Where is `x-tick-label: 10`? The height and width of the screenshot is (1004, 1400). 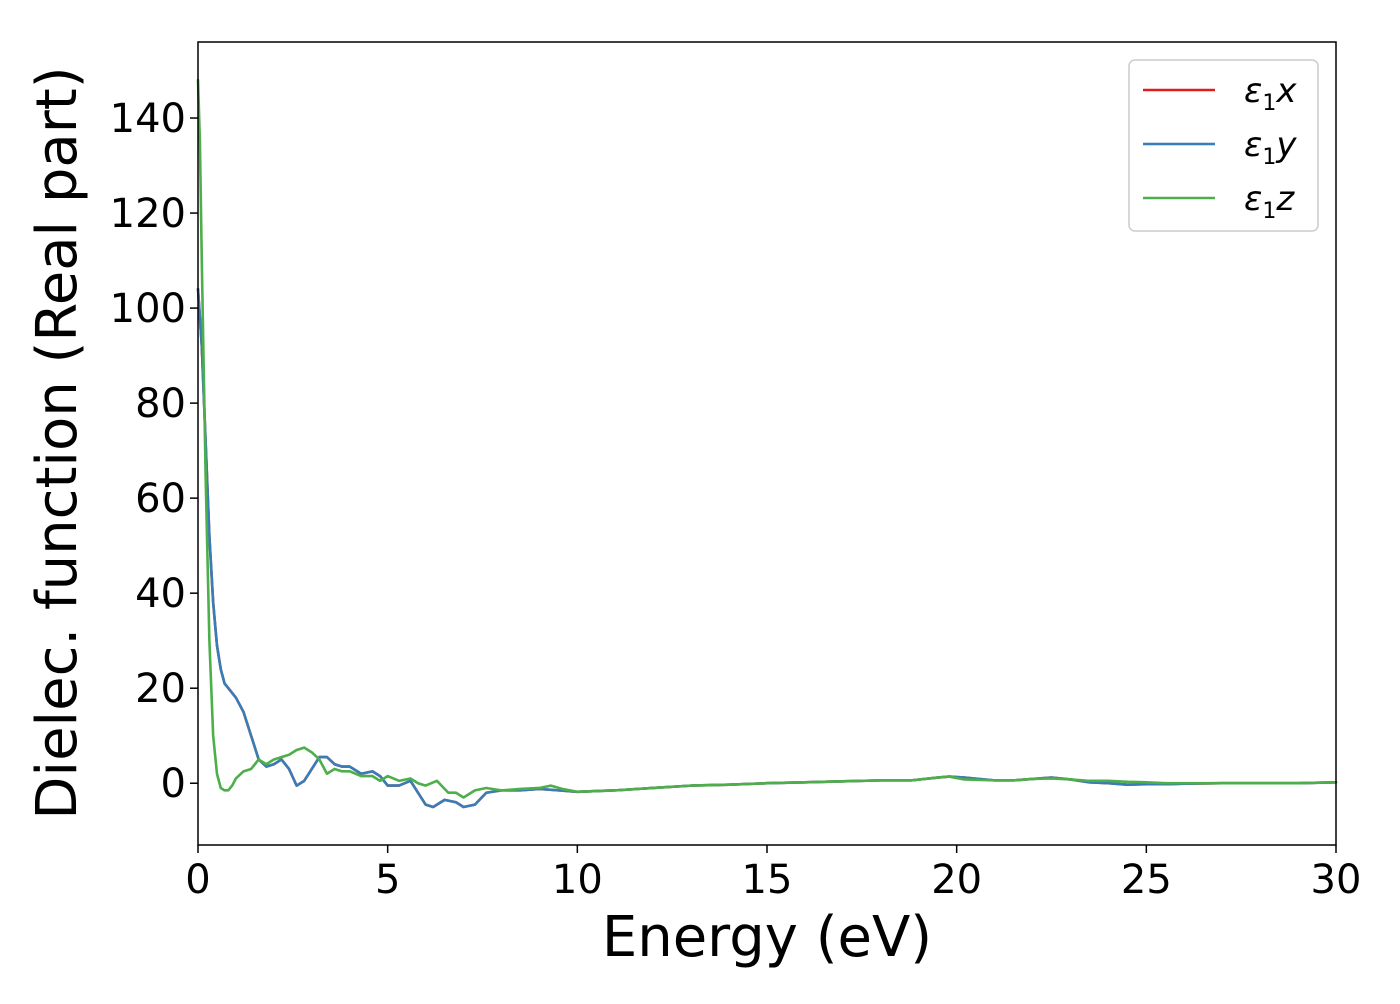 x-tick-label: 10 is located at coordinates (577, 880).